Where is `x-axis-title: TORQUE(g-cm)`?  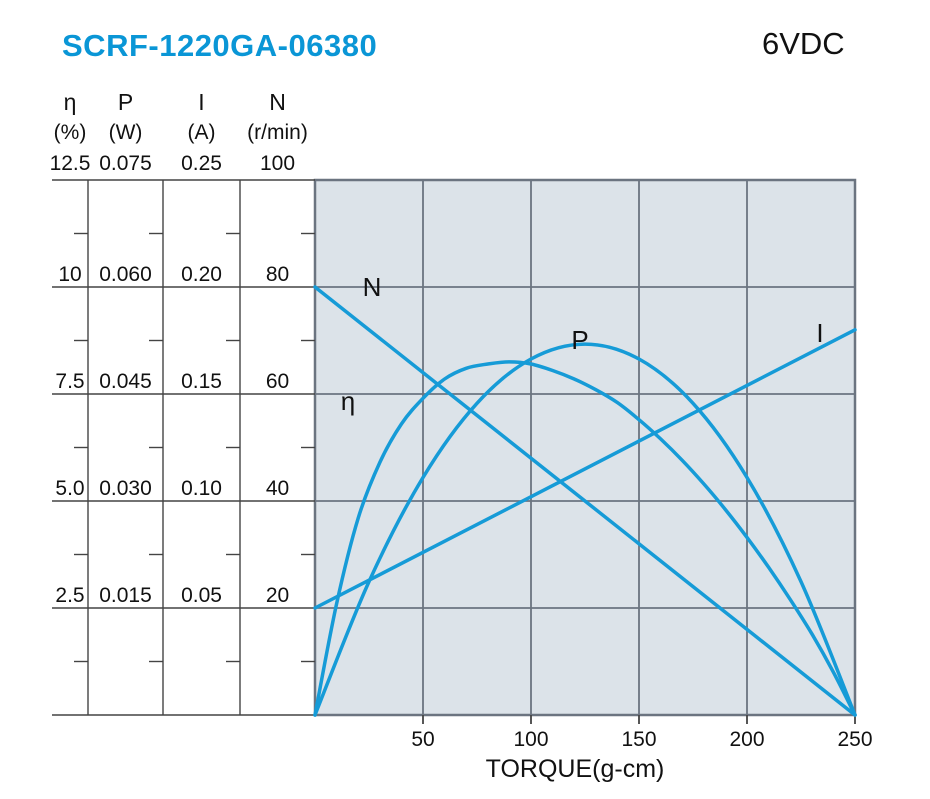 x-axis-title: TORQUE(g-cm) is located at coordinates (575, 769).